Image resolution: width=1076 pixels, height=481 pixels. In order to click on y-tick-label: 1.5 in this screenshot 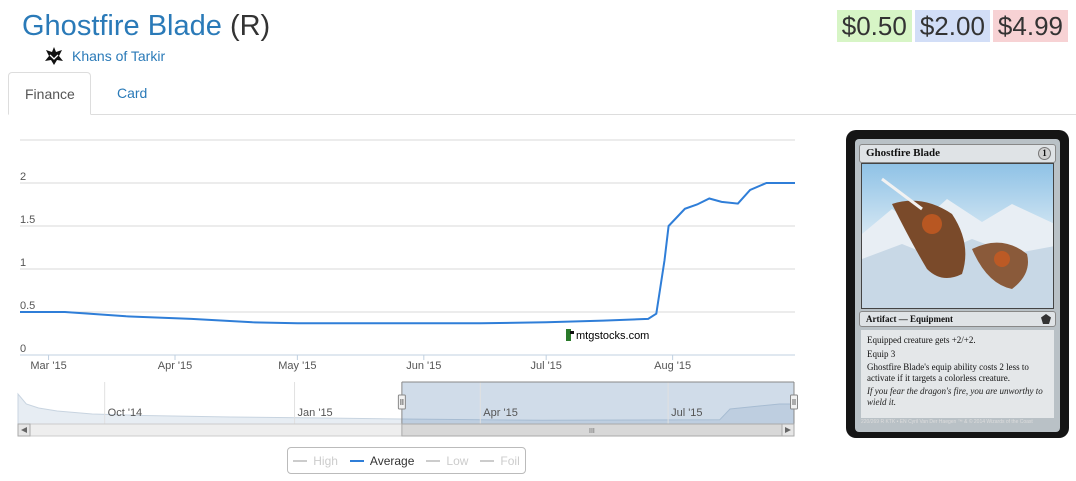, I will do `click(27, 220)`.